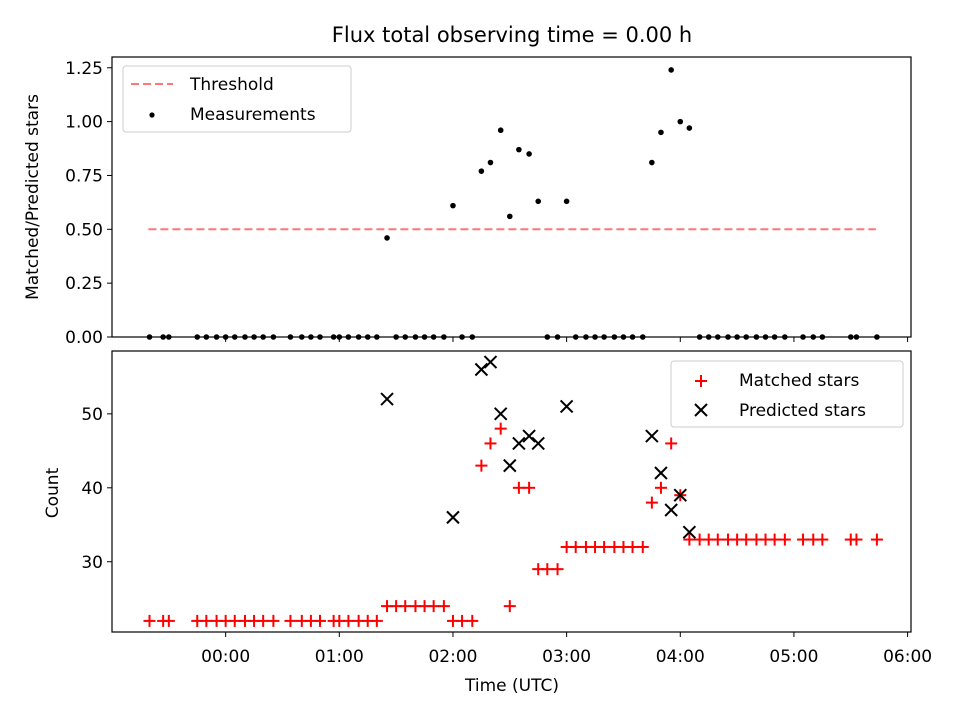  What do you see at coordinates (701, 381) in the screenshot?
I see `legend-matched-swatch` at bounding box center [701, 381].